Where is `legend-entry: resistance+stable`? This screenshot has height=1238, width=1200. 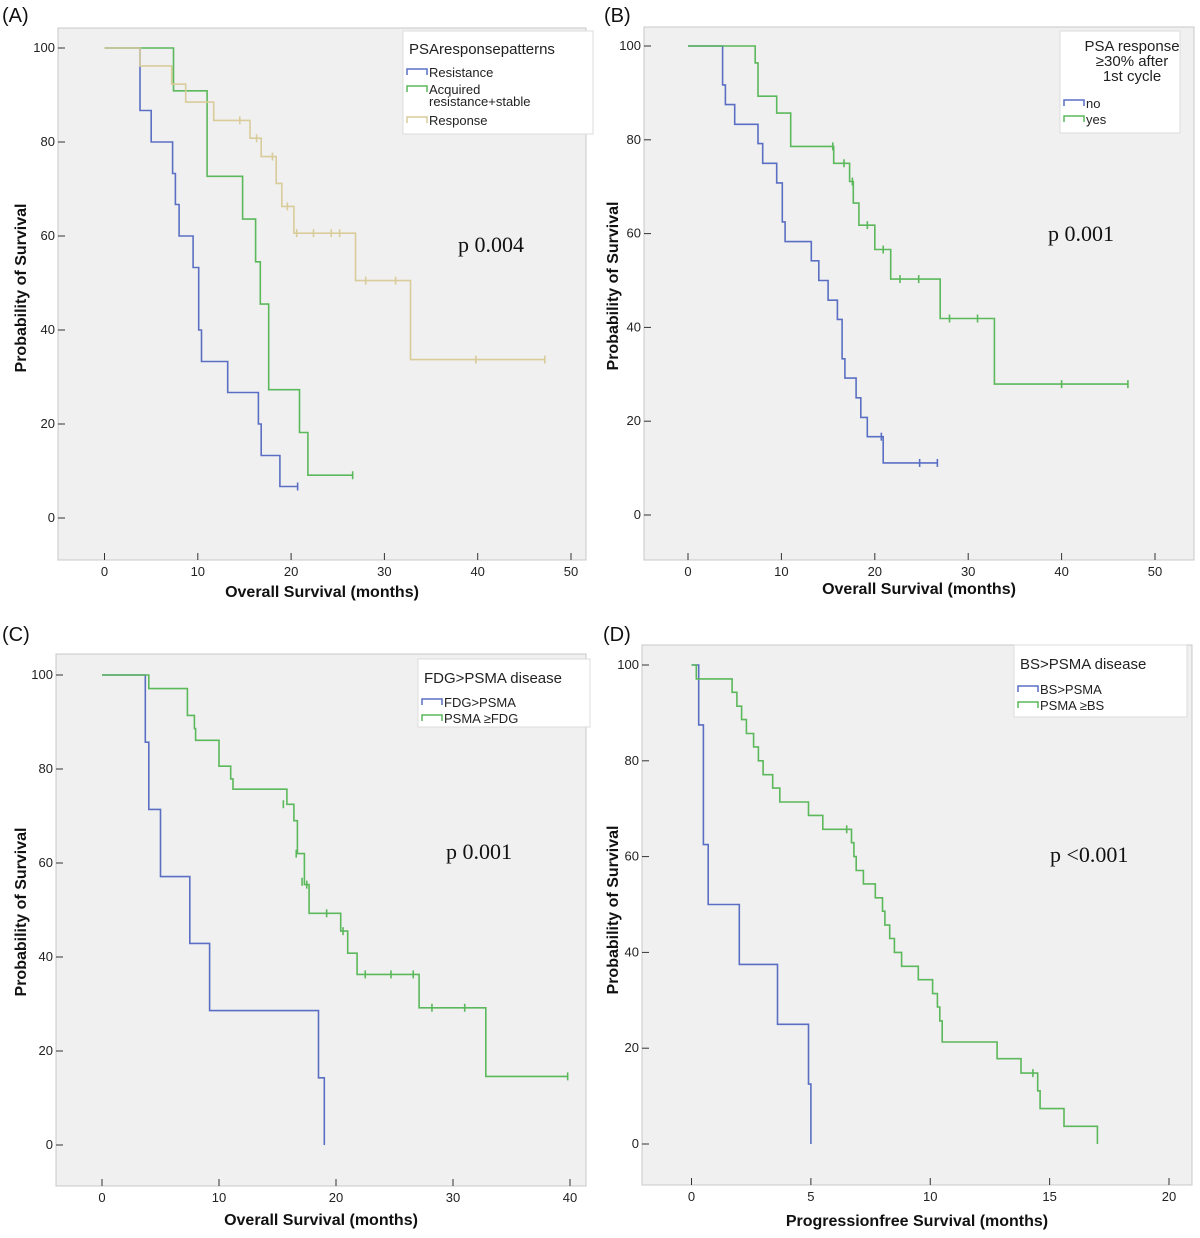 legend-entry: resistance+stable is located at coordinates (480, 101).